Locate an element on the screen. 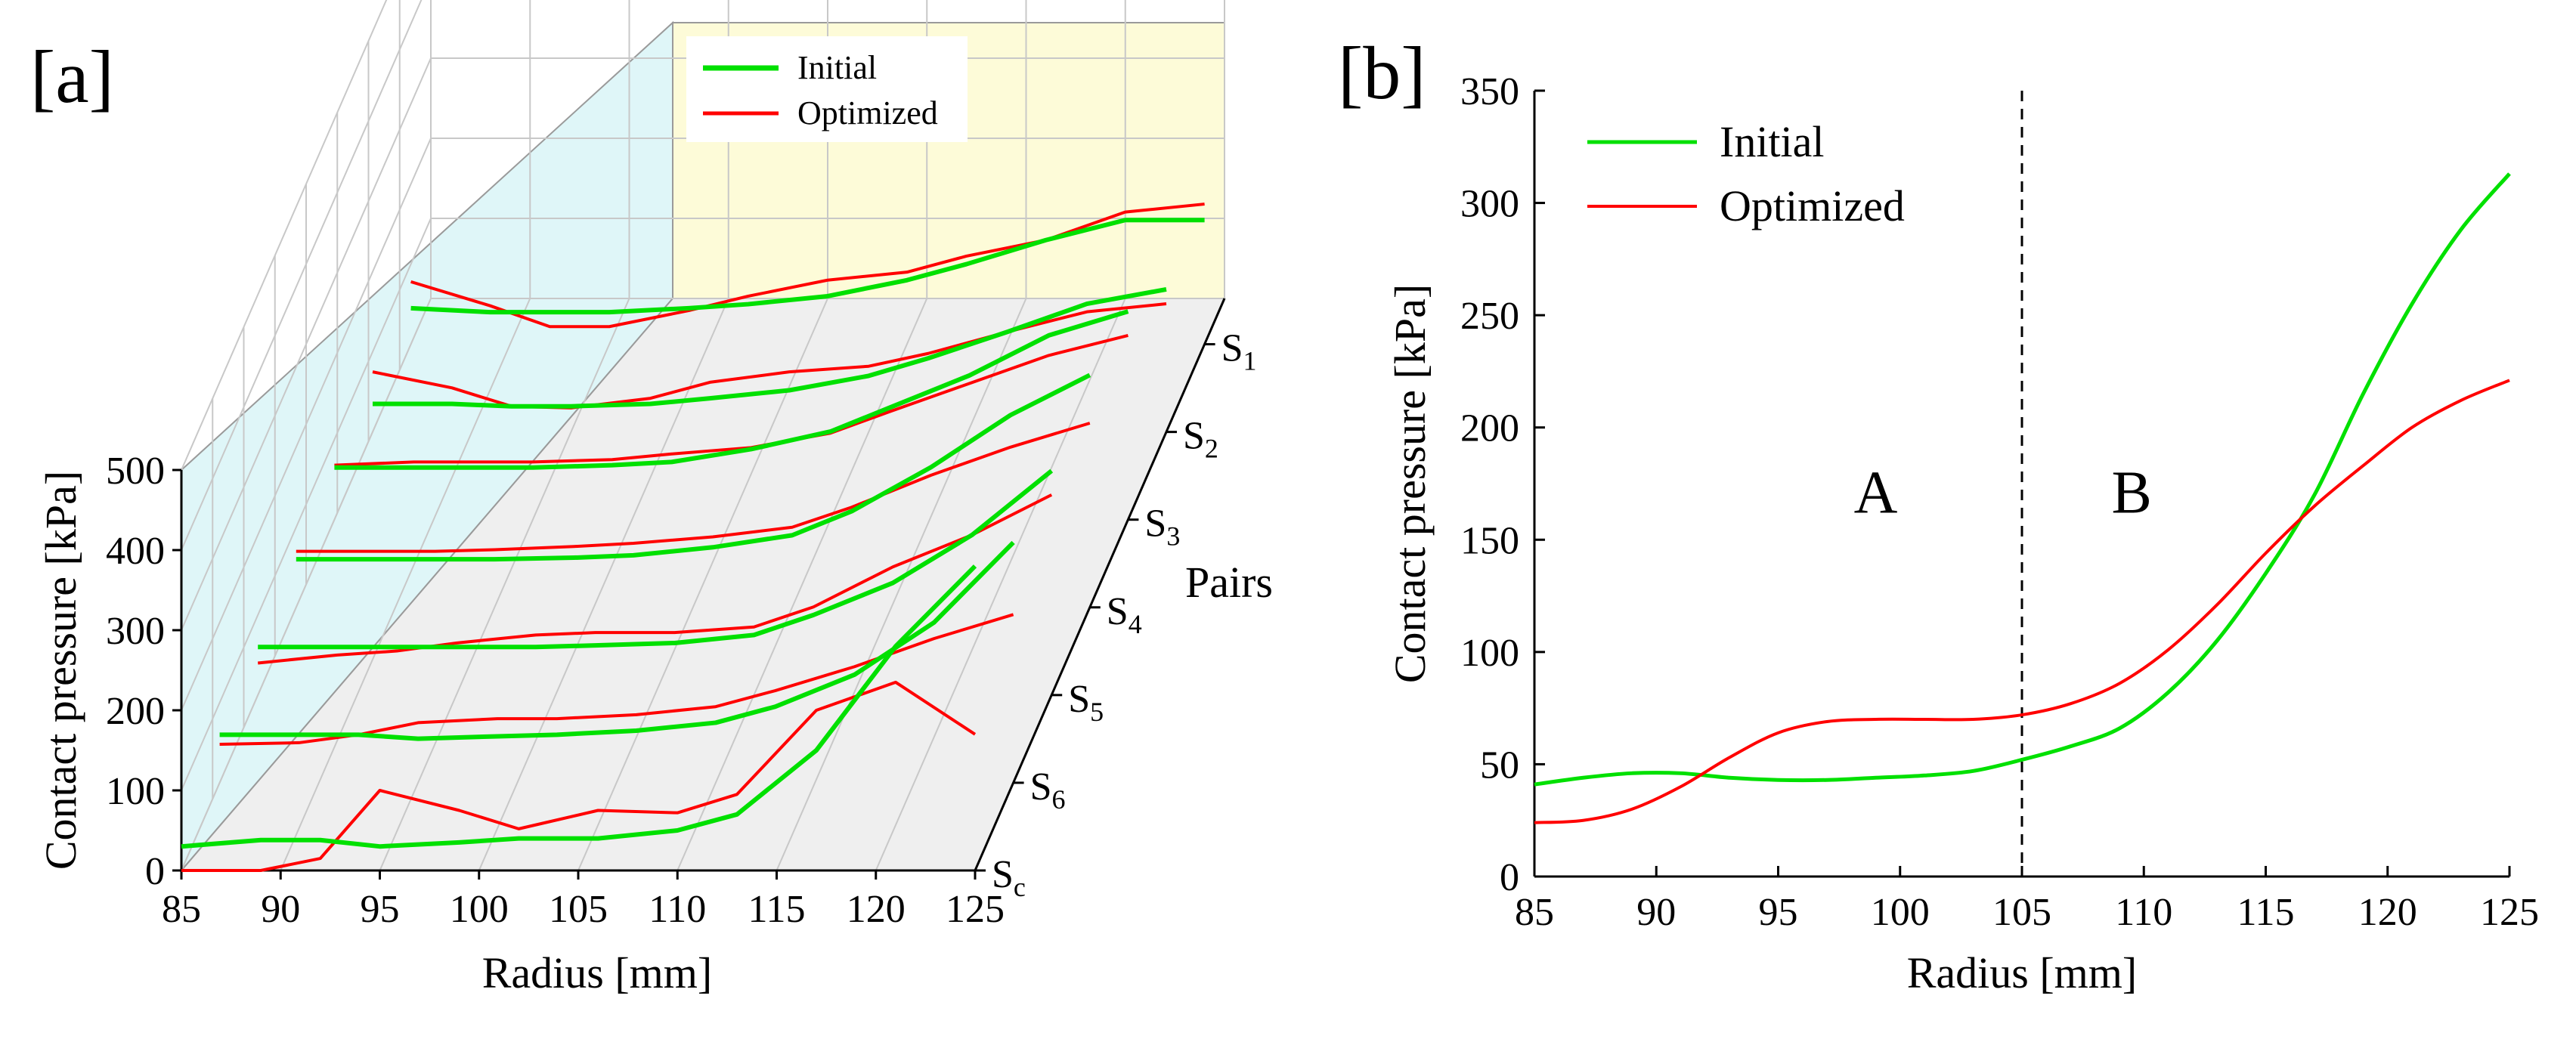 This screenshot has height=1042, width=2576. panel-a-label: [a] is located at coordinates (72, 77).